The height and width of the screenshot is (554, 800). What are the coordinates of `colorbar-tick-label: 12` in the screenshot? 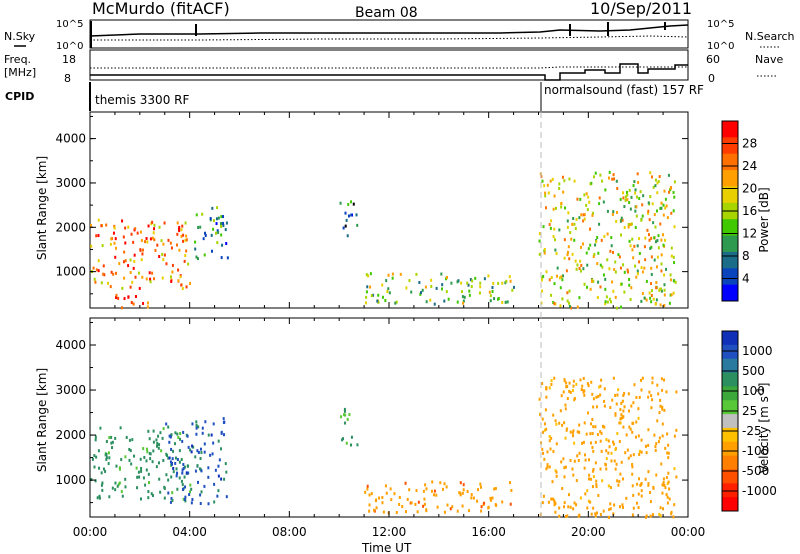 It's located at (749, 234).